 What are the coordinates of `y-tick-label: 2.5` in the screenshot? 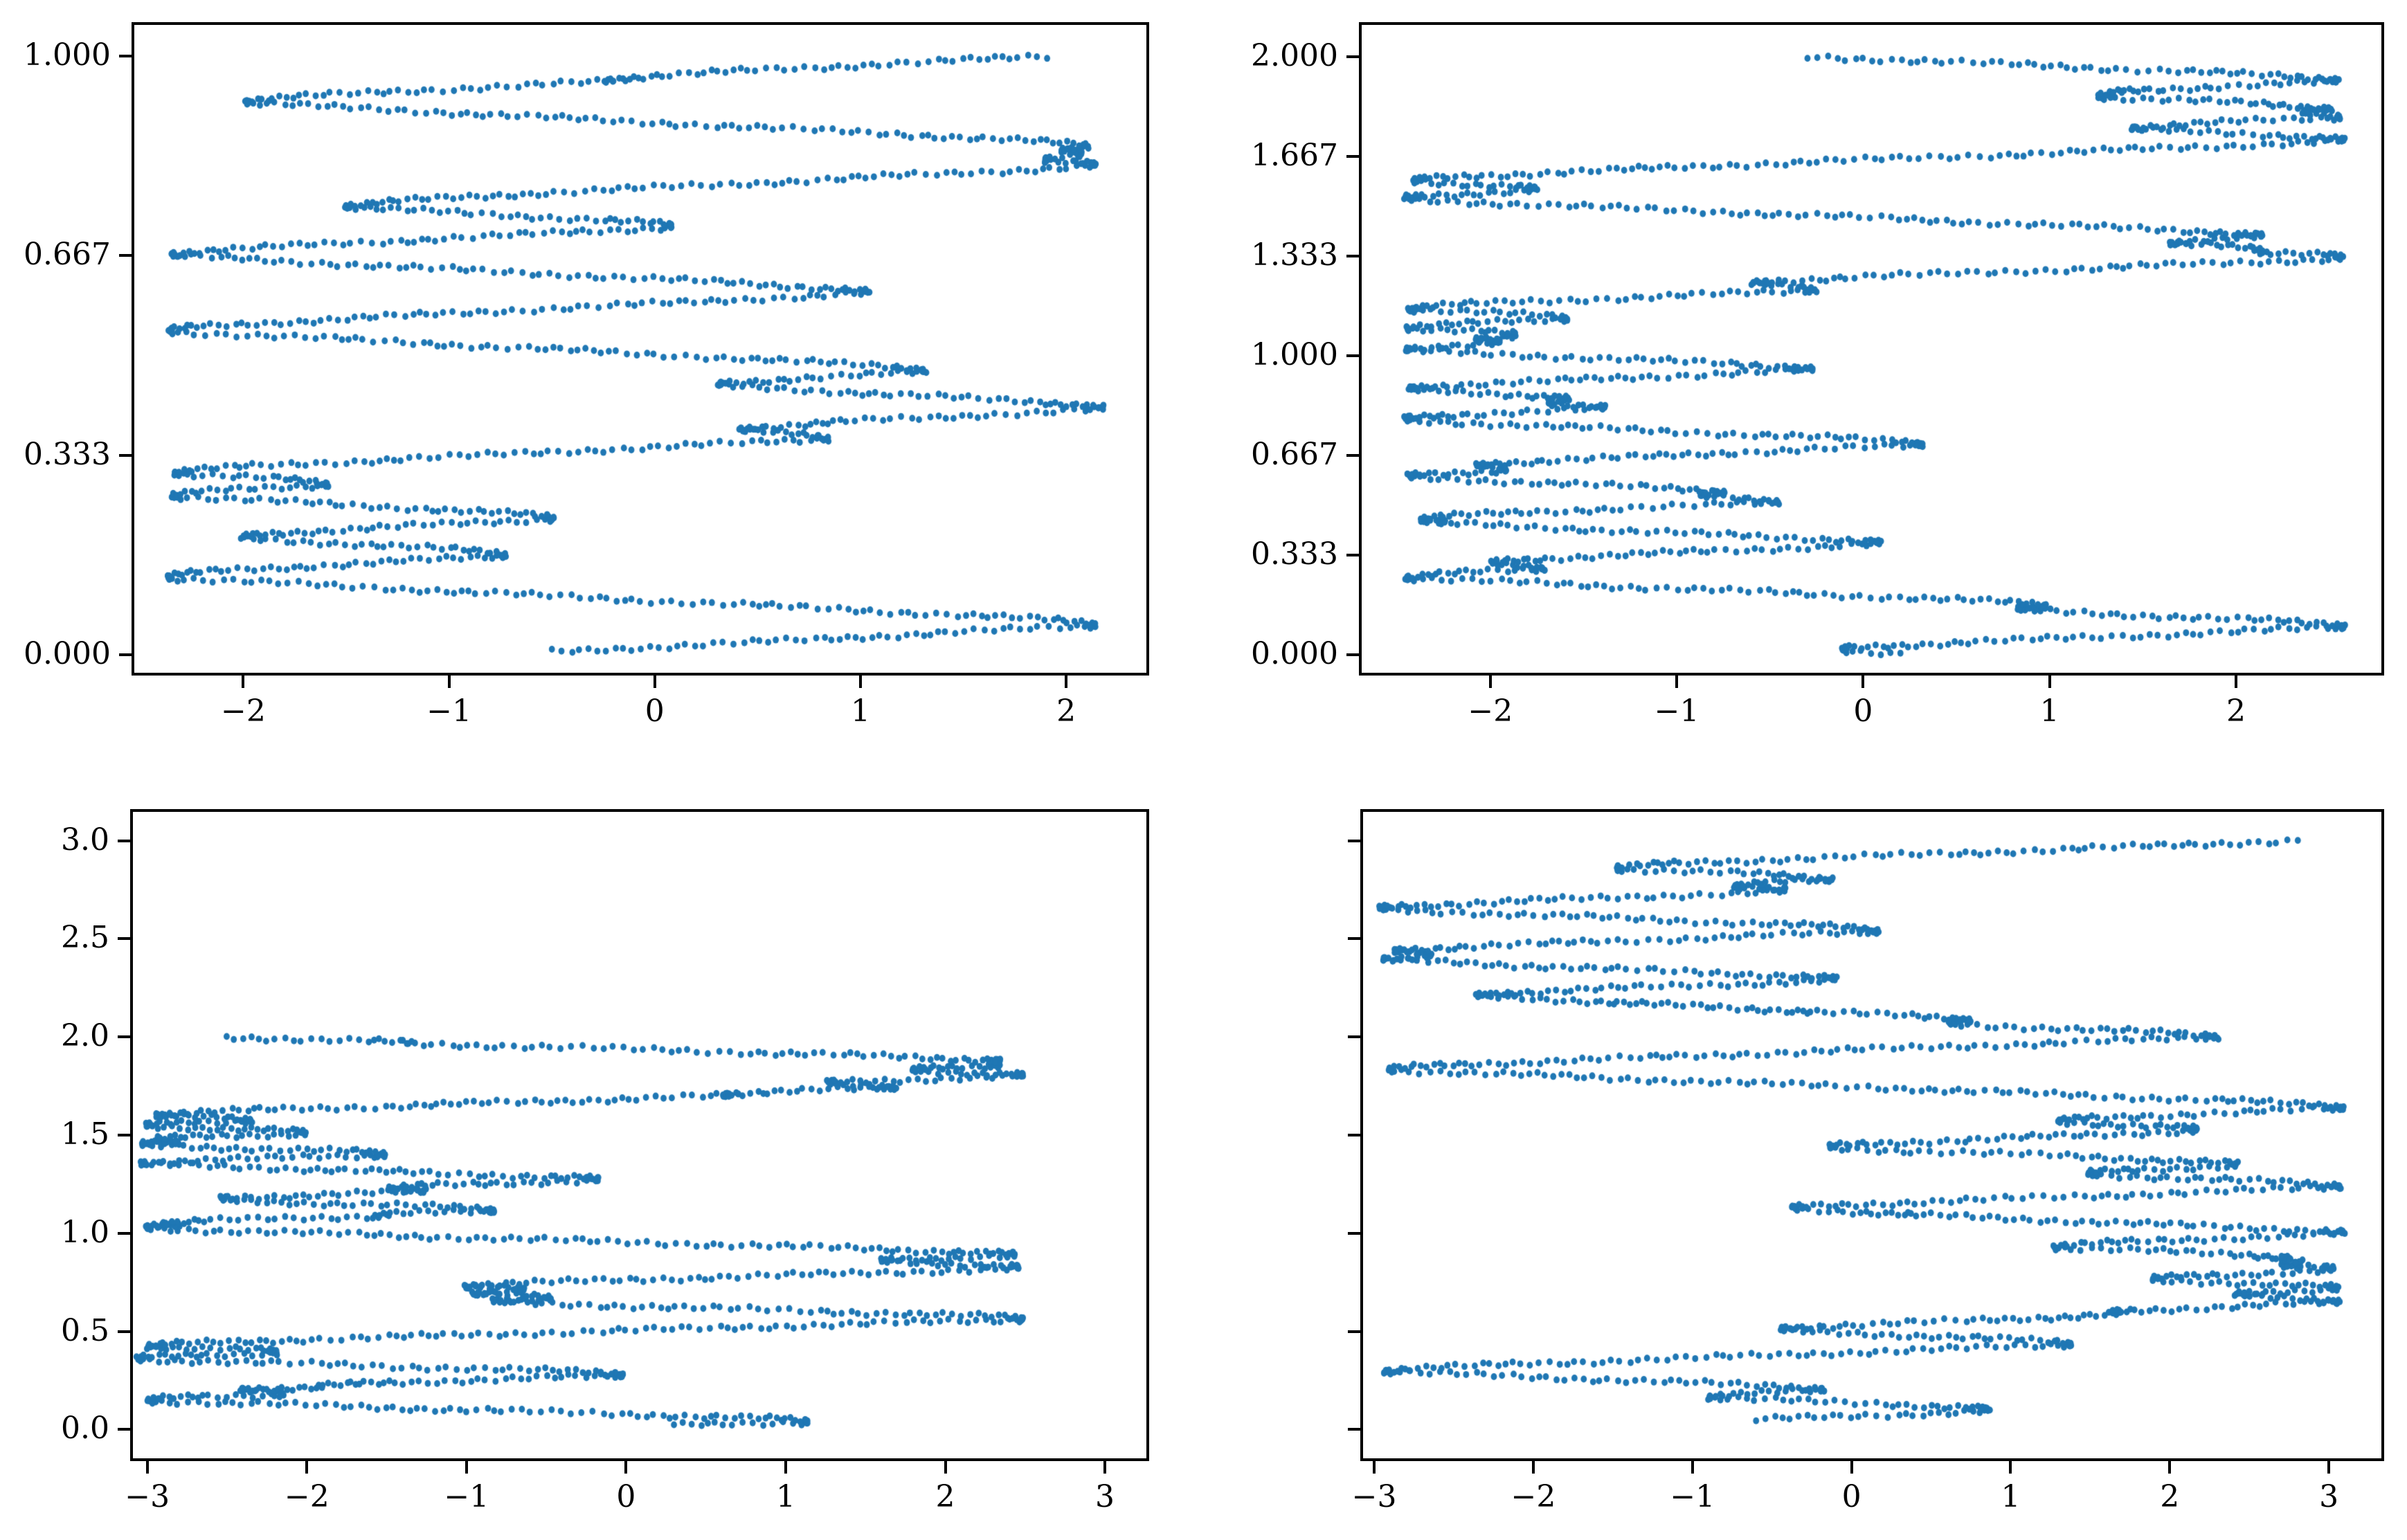 It's located at (85, 938).